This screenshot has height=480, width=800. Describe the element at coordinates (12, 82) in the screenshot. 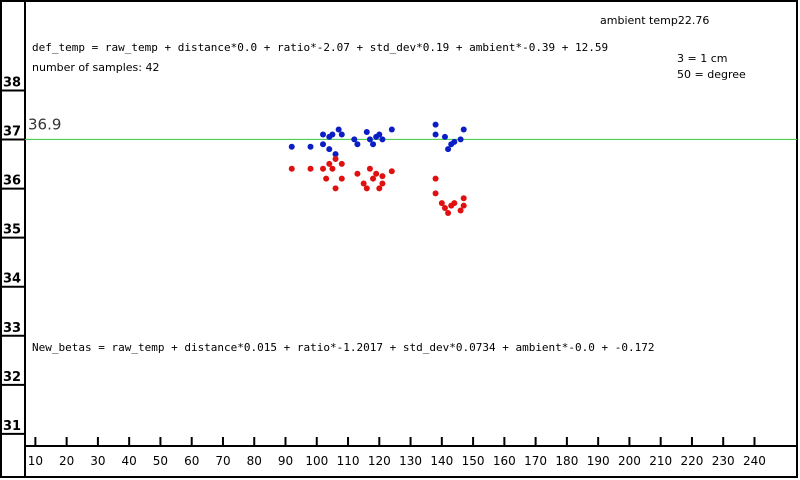

I see `y-tick-label: 38` at that location.